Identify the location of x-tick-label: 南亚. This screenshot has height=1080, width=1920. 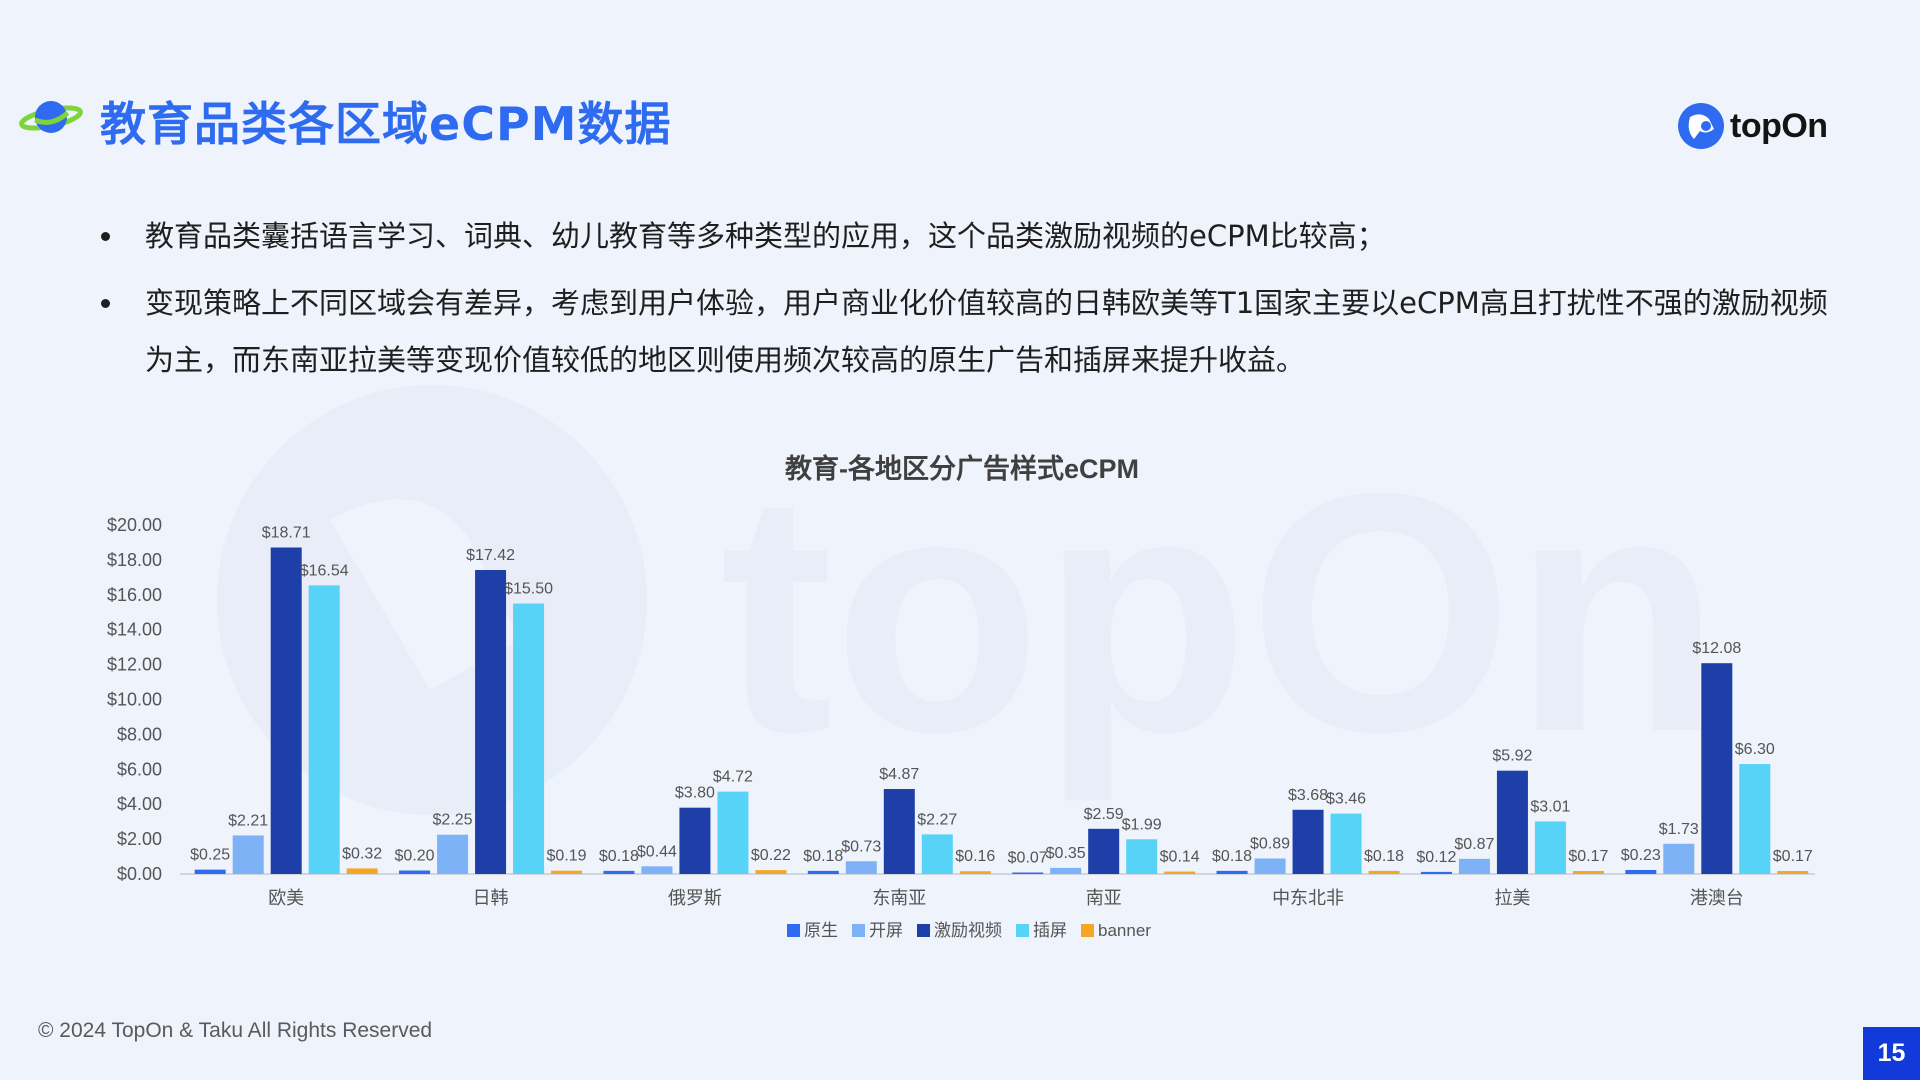
(1104, 898).